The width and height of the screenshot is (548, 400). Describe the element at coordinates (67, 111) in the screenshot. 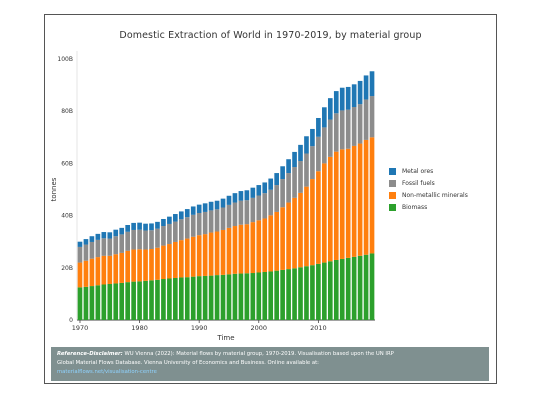

I see `y-tick-label: 80B` at that location.